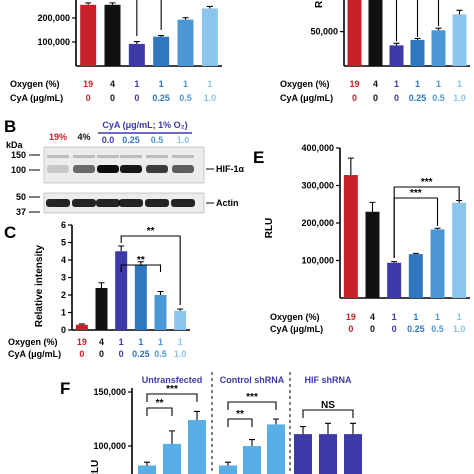  Describe the element at coordinates (65, 388) in the screenshot. I see `panel-label-F: F` at that location.